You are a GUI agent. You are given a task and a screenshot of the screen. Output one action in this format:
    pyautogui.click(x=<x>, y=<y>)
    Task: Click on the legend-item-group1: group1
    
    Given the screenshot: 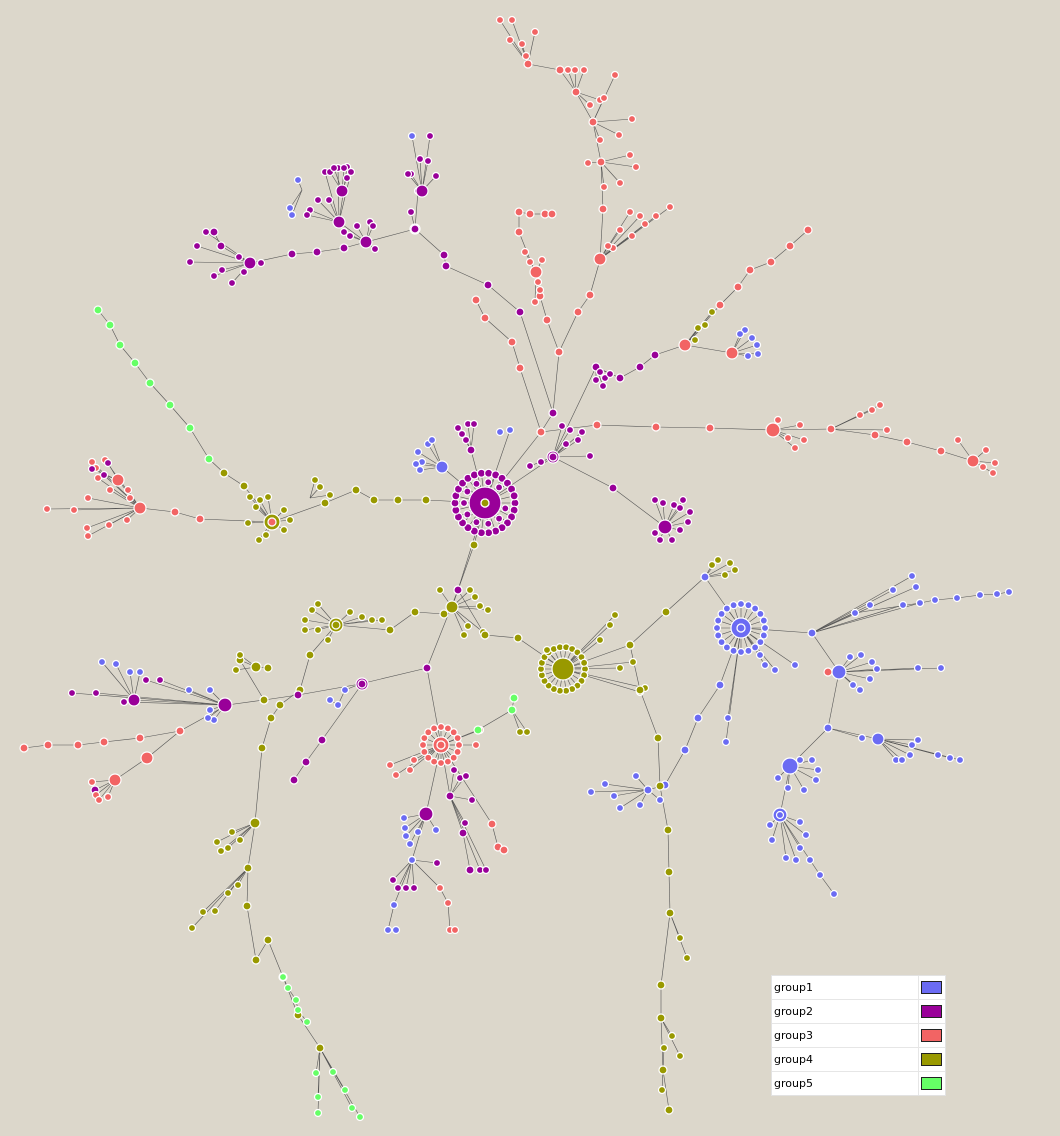 What is the action you would take?
    pyautogui.click(x=858, y=988)
    